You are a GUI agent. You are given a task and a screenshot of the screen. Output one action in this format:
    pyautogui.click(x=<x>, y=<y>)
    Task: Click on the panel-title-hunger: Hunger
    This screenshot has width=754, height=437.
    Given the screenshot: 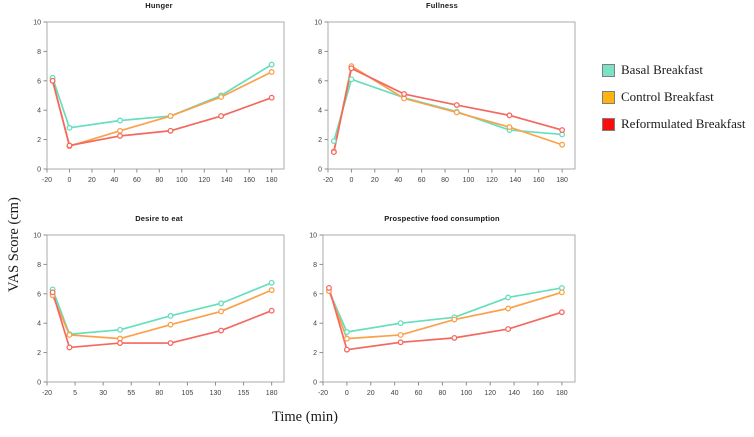 What is the action you would take?
    pyautogui.click(x=159, y=5)
    